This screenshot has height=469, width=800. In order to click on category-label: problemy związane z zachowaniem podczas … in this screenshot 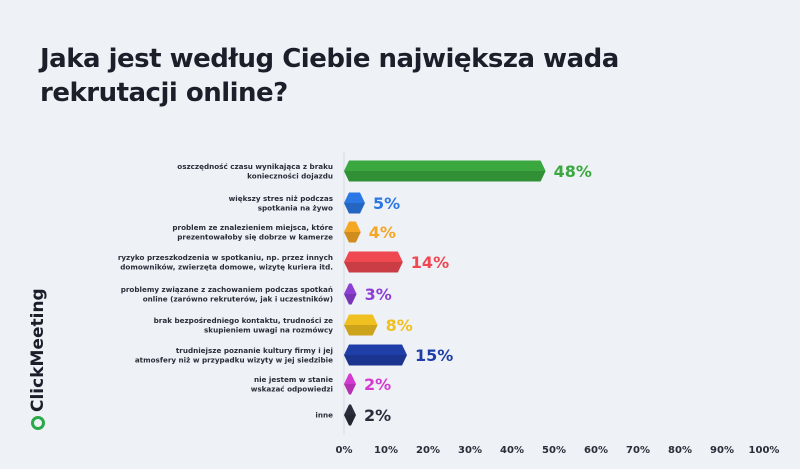, I will do `click(227, 289)`.